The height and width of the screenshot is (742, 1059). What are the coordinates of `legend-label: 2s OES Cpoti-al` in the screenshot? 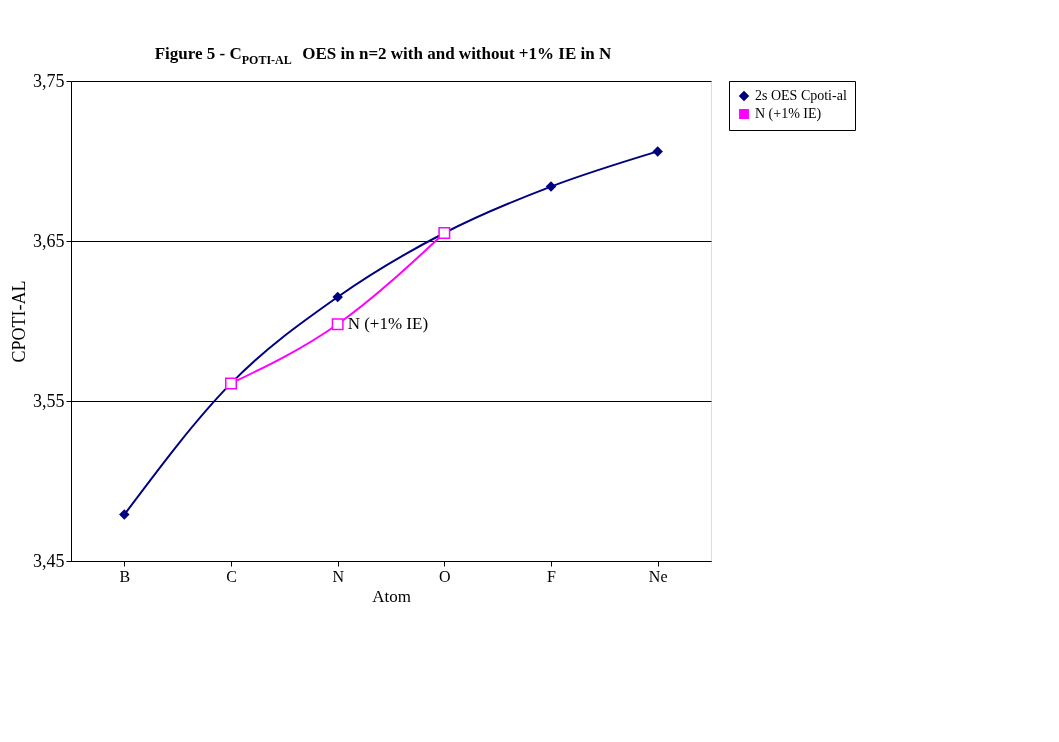 It's located at (801, 95).